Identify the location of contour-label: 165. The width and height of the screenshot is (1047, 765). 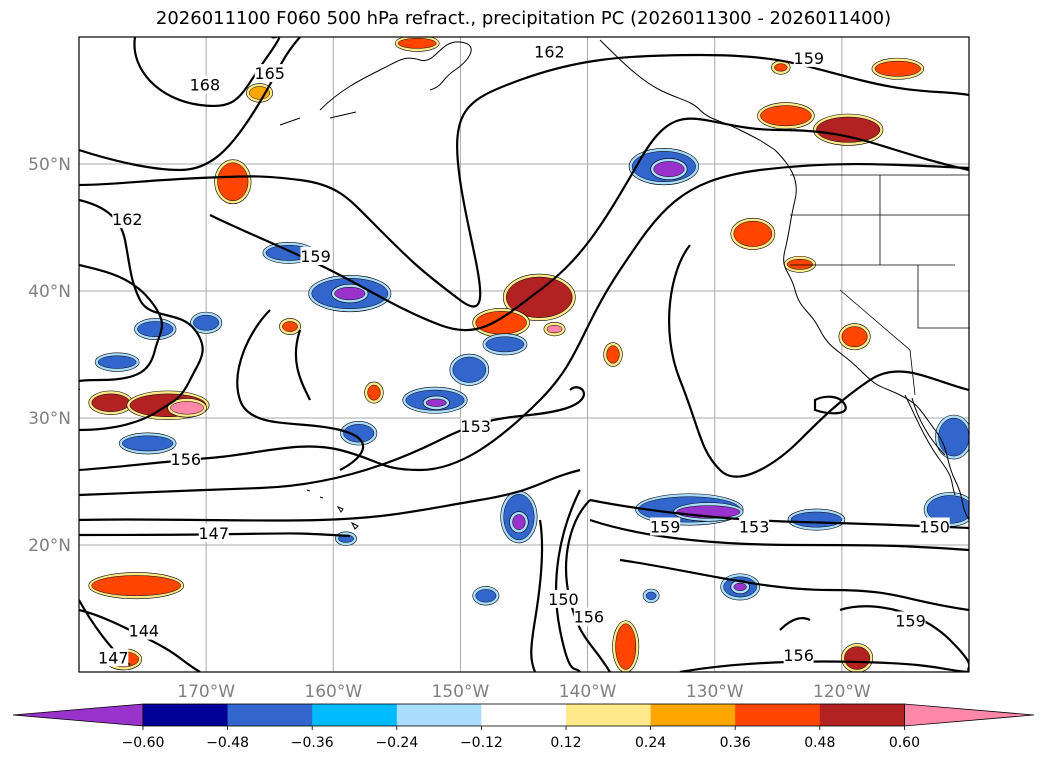
(269, 73).